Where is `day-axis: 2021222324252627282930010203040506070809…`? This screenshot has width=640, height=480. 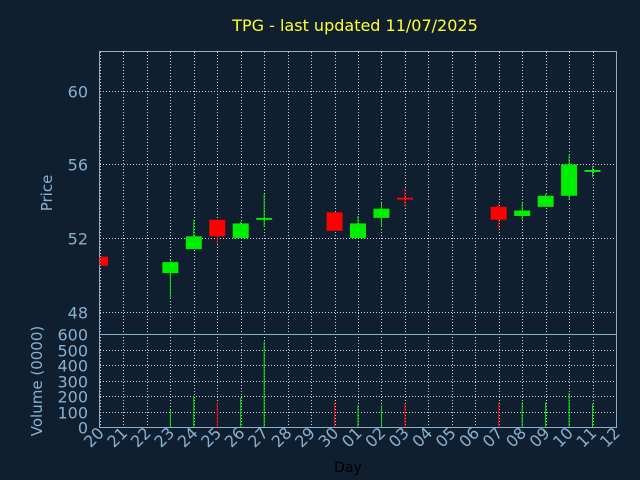 day-axis: 2021222324252627282930010203040506070809… is located at coordinates (352, 437).